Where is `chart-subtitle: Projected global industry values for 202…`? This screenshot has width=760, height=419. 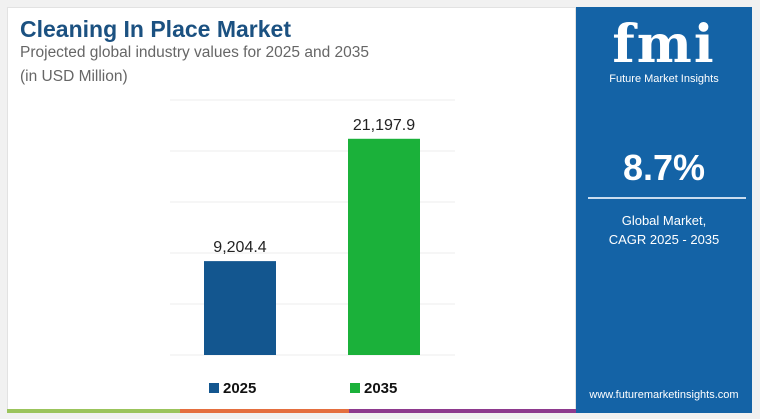 chart-subtitle: Projected global industry values for 202… is located at coordinates (194, 52).